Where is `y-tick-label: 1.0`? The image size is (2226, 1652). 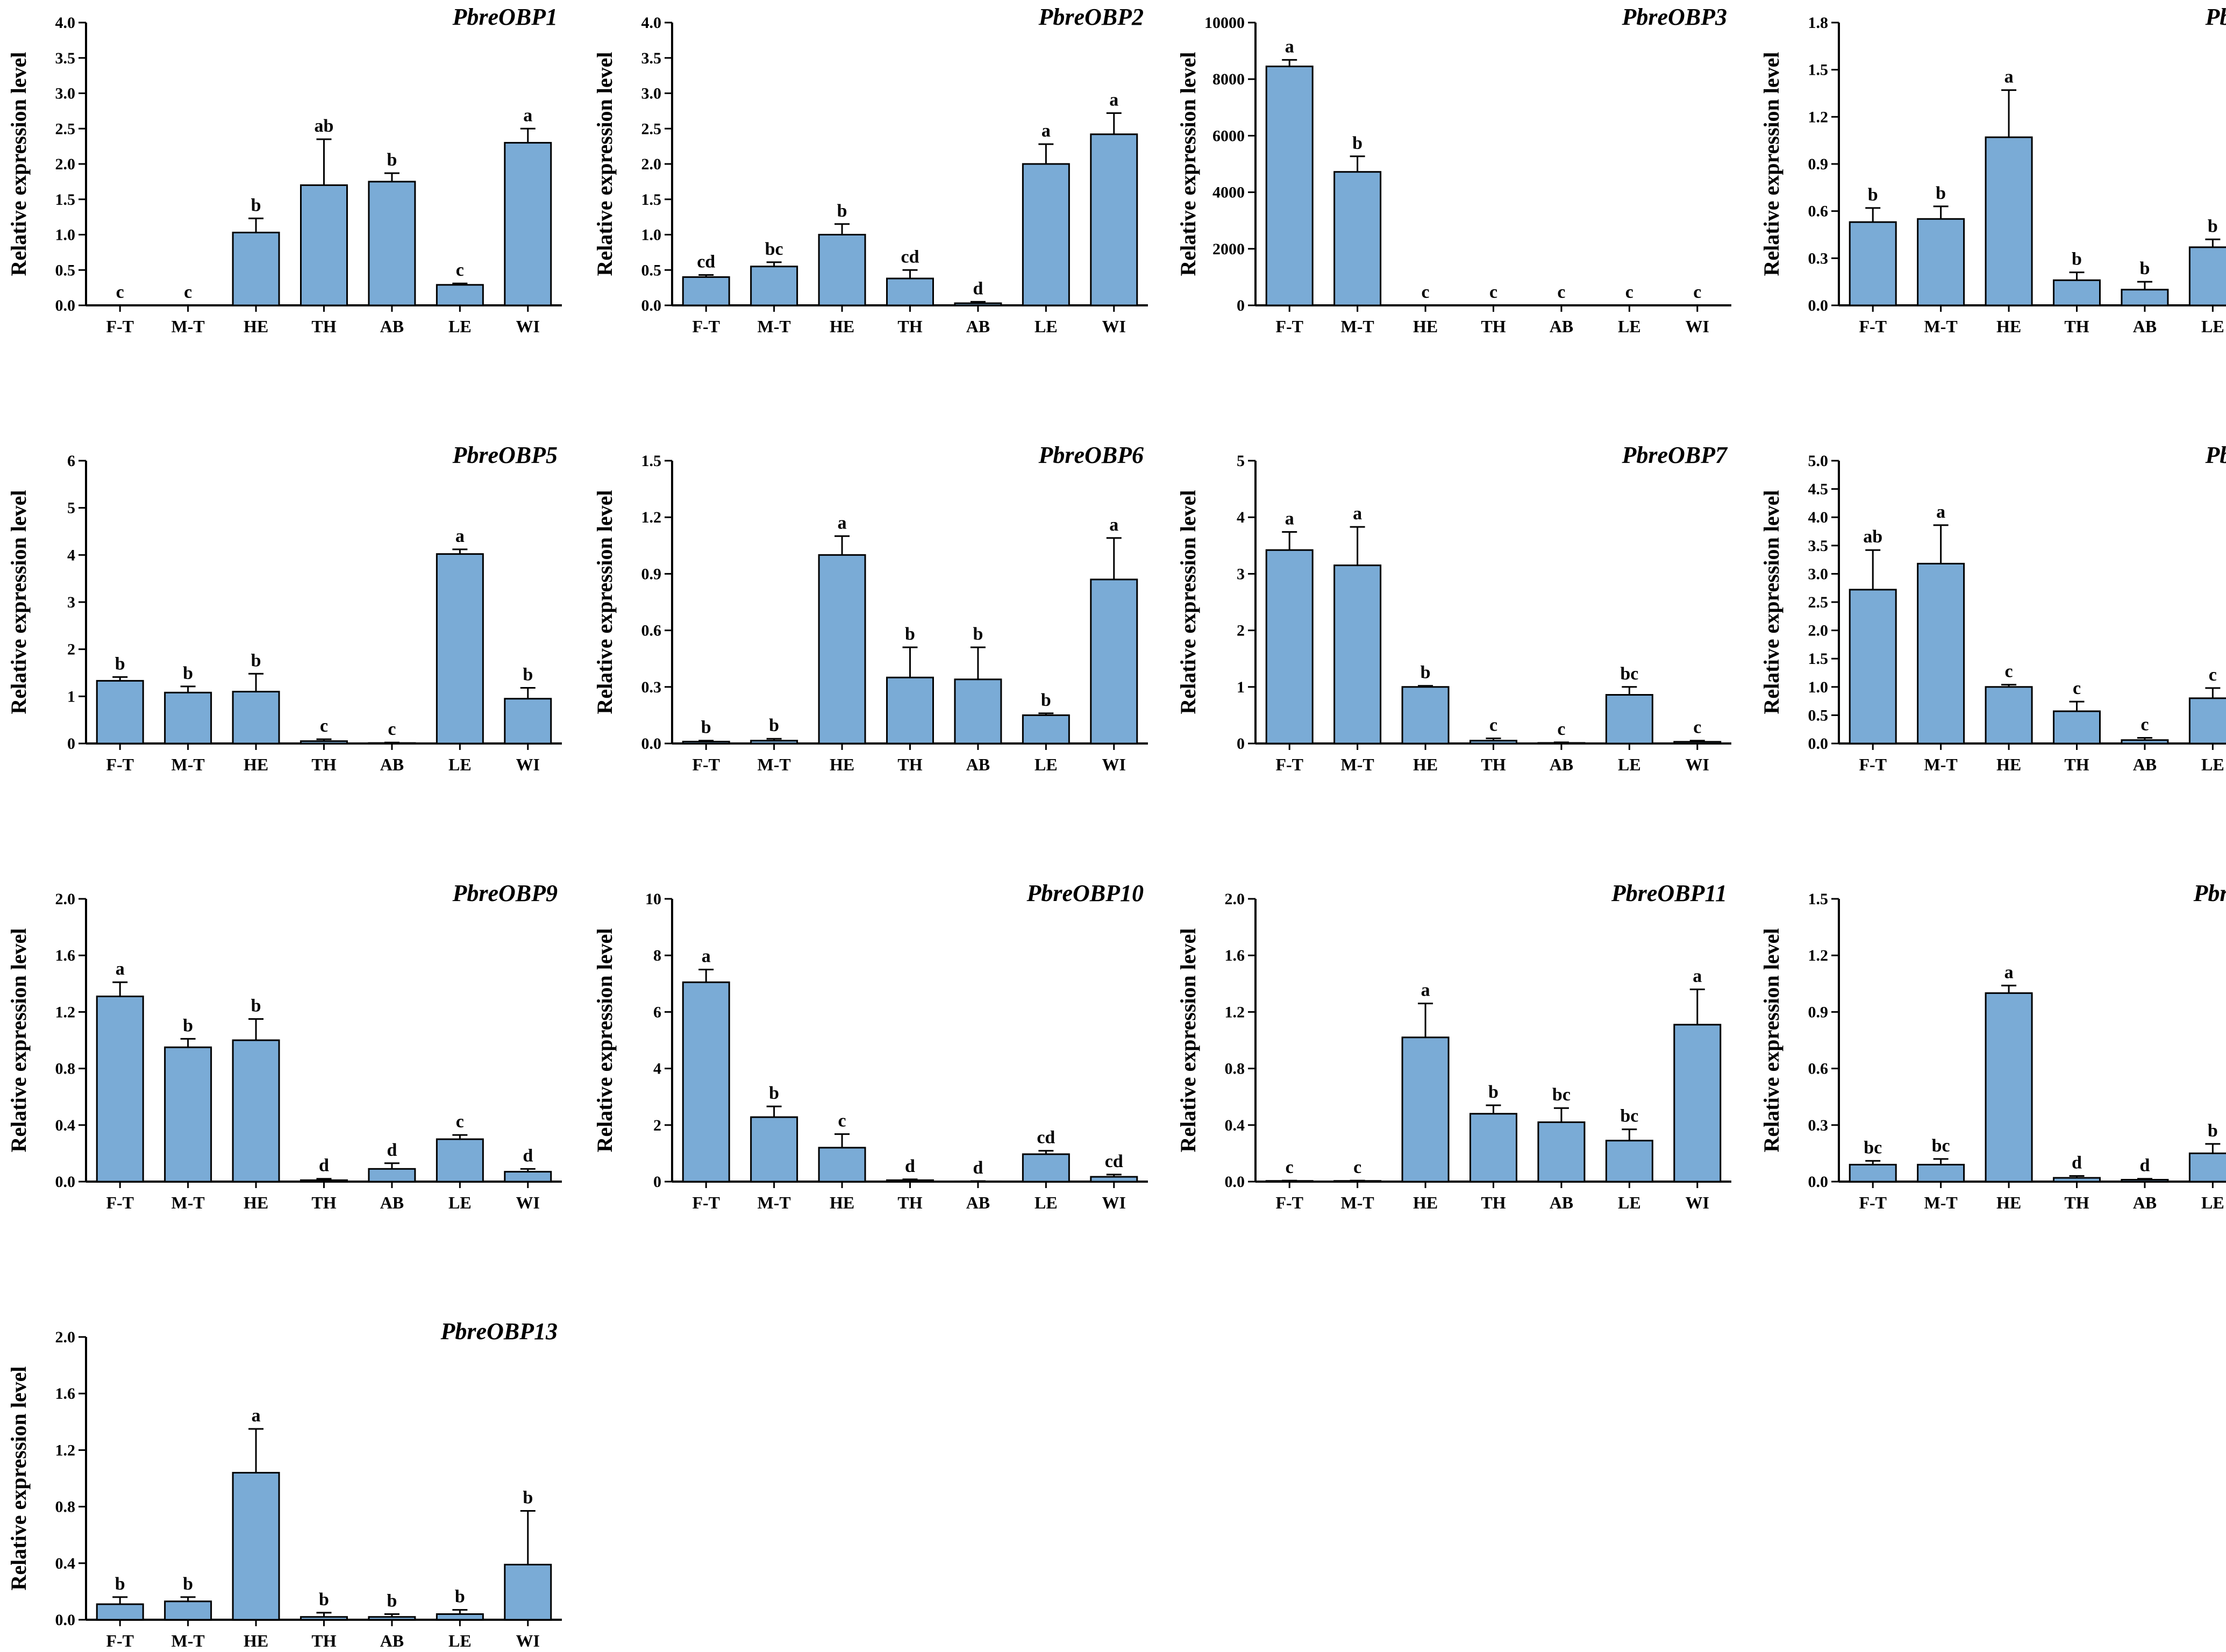
y-tick-label: 1.0 is located at coordinates (651, 235).